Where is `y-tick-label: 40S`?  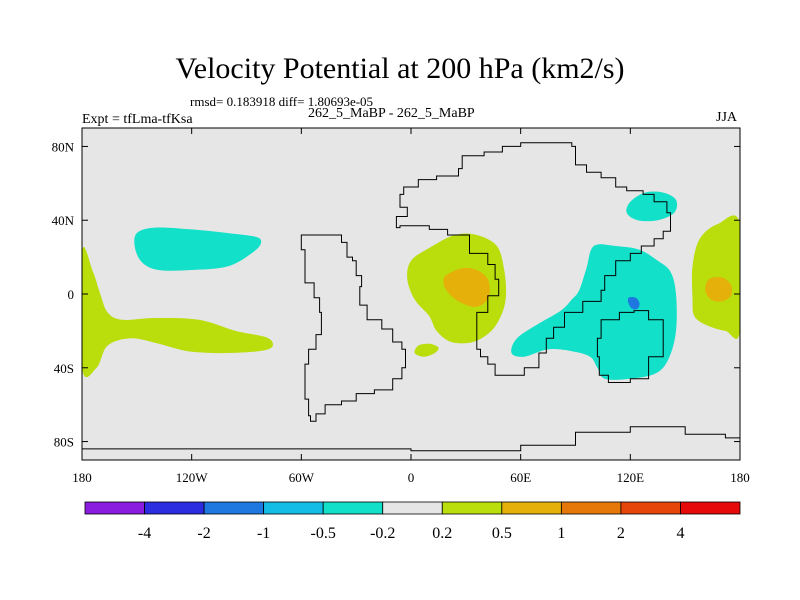 y-tick-label: 40S is located at coordinates (64, 368).